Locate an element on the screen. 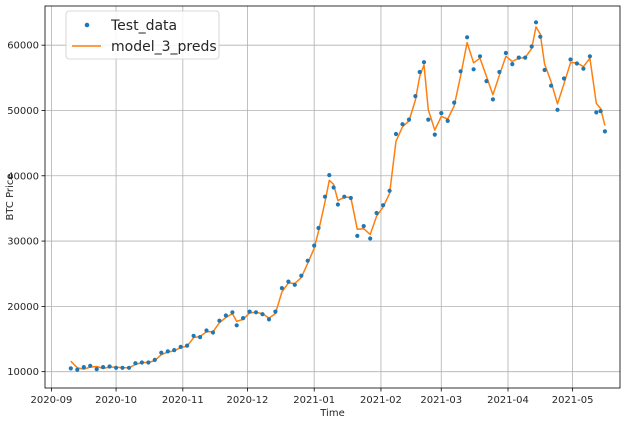  x-tick-label: 2021-02 is located at coordinates (381, 400).